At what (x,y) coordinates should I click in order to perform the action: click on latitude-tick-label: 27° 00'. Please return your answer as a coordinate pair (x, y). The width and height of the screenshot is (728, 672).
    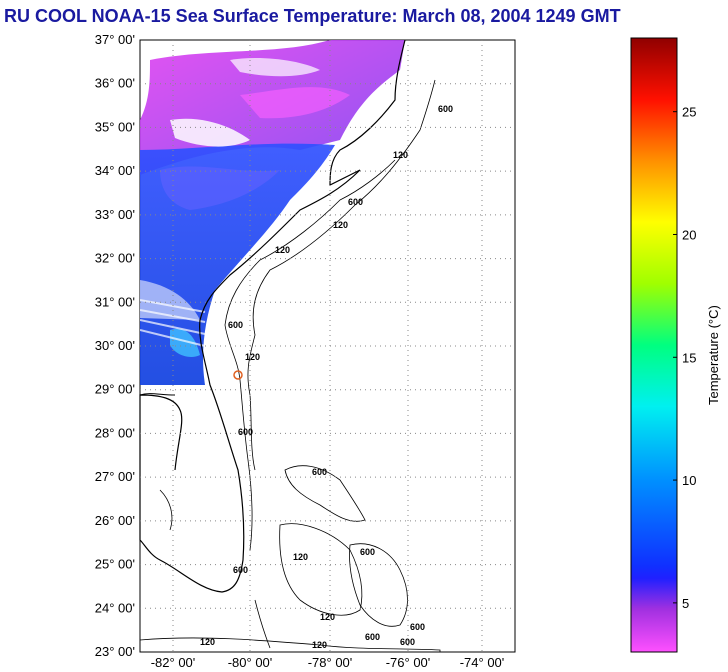
    Looking at the image, I should click on (115, 476).